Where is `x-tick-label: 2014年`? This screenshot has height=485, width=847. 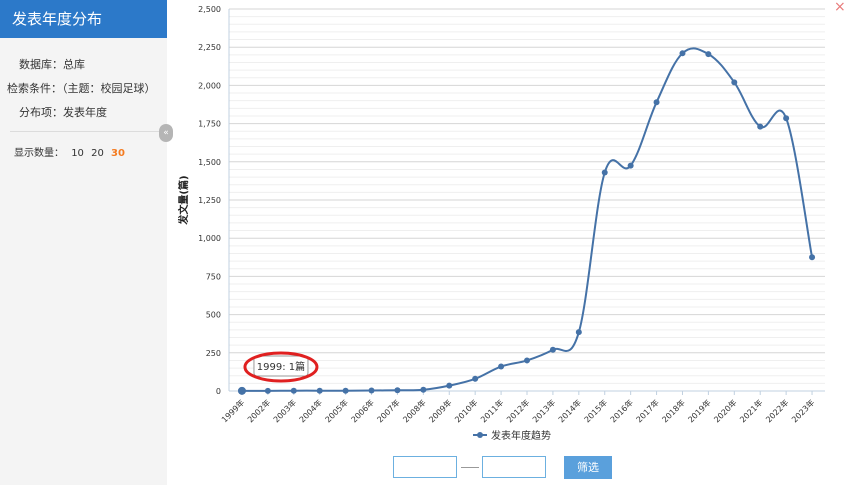
x-tick-label: 2014年 is located at coordinates (569, 410).